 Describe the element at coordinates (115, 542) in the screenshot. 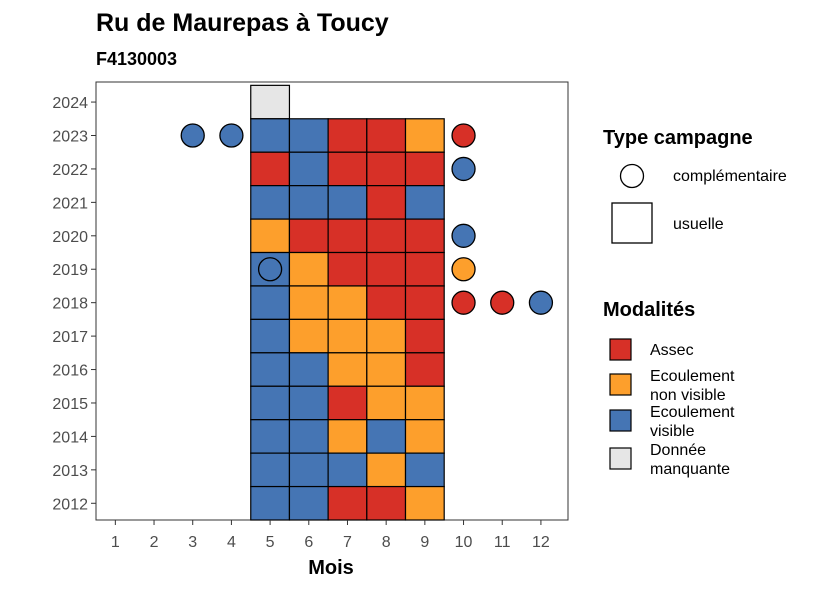

I see `x-tick-label: 1` at that location.